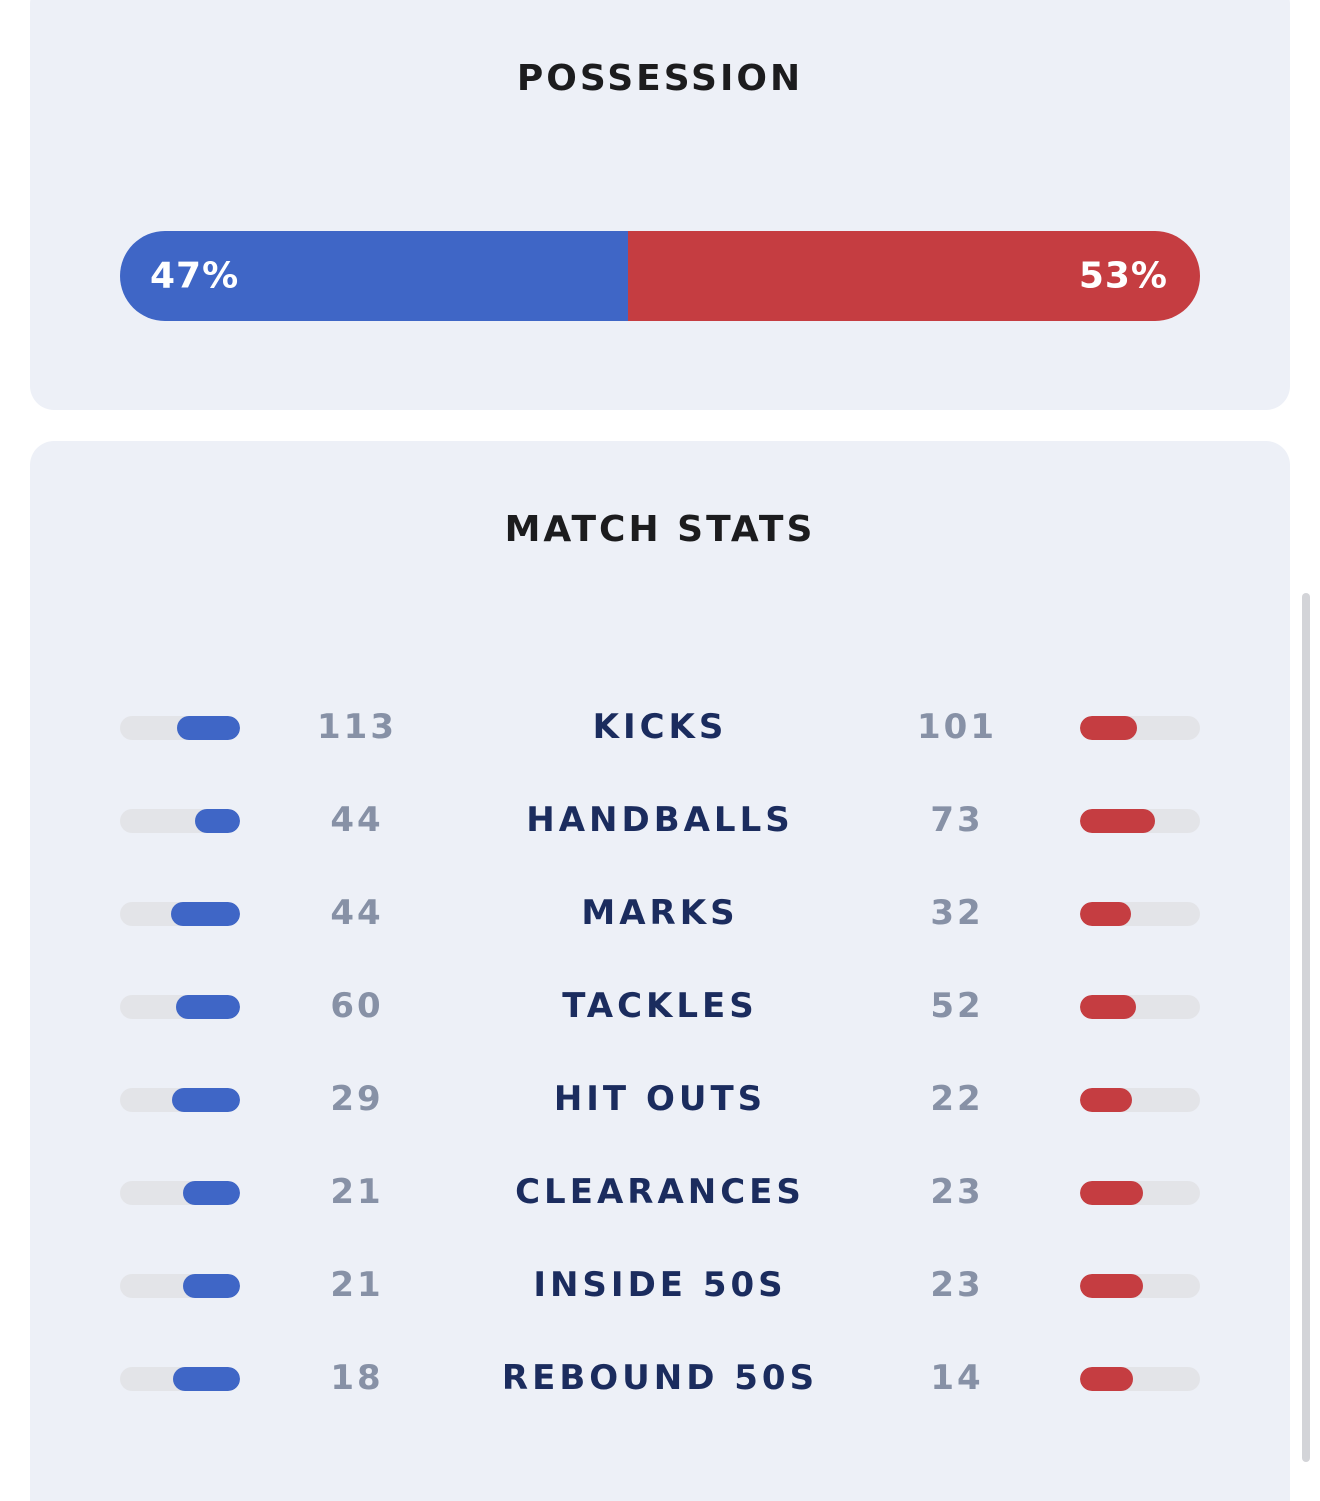  Describe the element at coordinates (660, 529) in the screenshot. I see `match-stats-title: MATCH STATS` at that location.